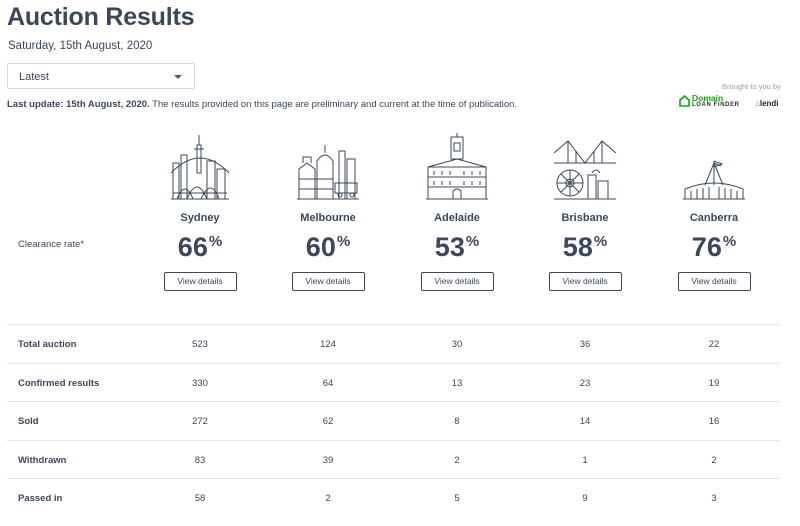 The image size is (800, 526). I want to click on city-name: Melbourne, so click(328, 218).